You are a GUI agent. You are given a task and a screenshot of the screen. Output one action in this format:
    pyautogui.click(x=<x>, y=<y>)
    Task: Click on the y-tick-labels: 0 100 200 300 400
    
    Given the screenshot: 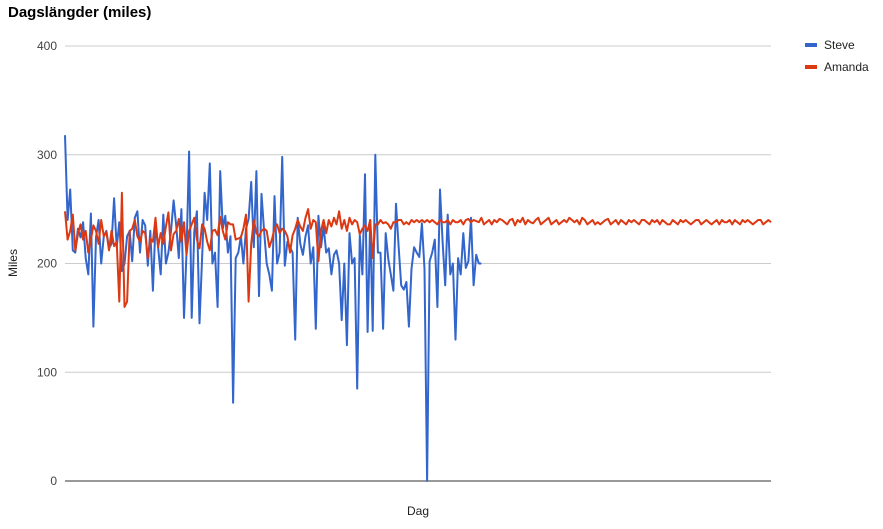 What is the action you would take?
    pyautogui.click(x=47, y=263)
    